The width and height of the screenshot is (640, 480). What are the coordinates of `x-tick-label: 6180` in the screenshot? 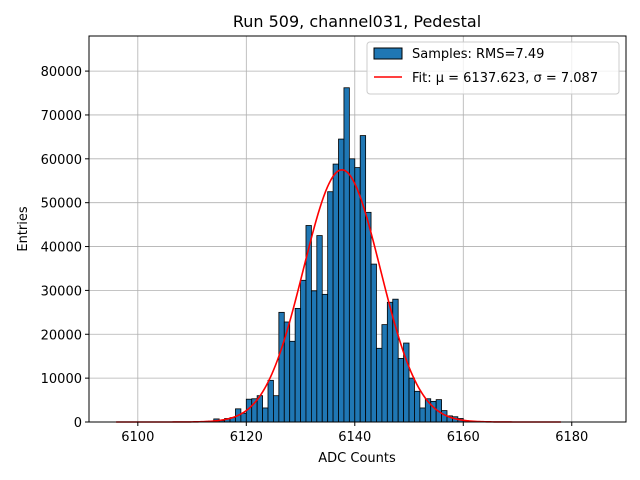 It's located at (571, 437).